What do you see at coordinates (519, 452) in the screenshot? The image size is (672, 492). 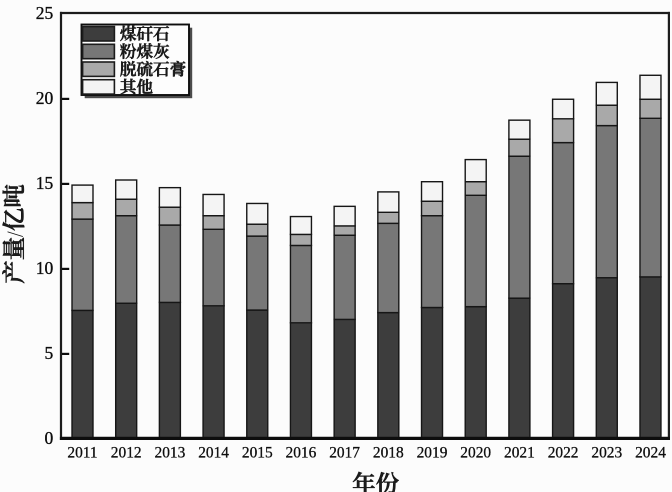 I see `svg-text: 2021` at bounding box center [519, 452].